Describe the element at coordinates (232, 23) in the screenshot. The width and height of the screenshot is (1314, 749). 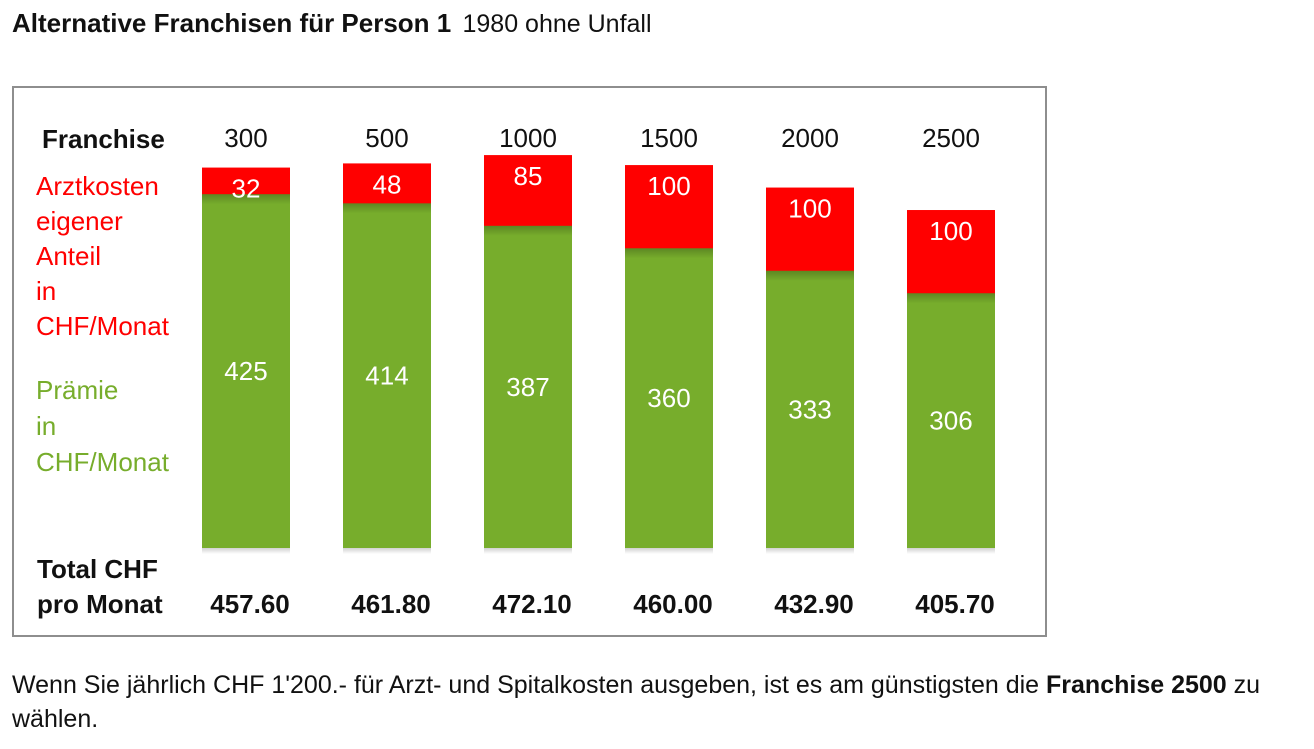
I see `title-main: Alternative Franchisen für Person 1` at that location.